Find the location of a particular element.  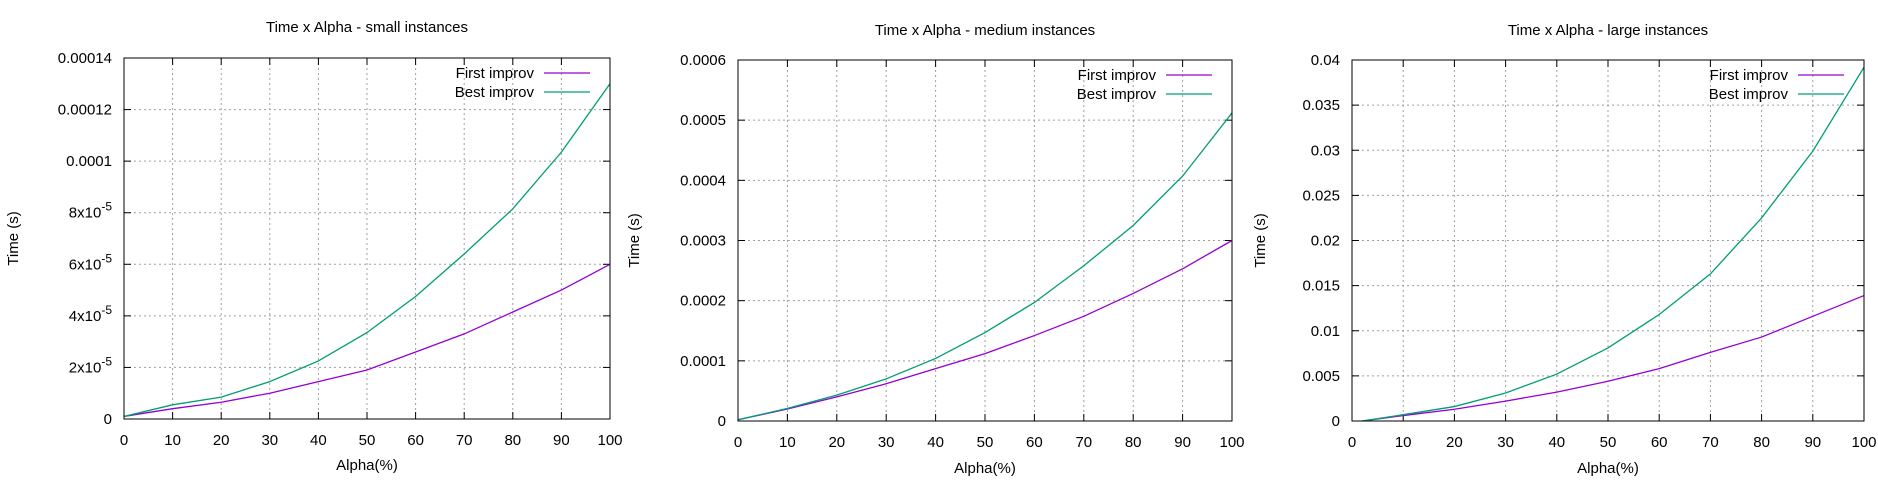

chart-2-y-tick-mantissa: 0.0005 is located at coordinates (703, 120).